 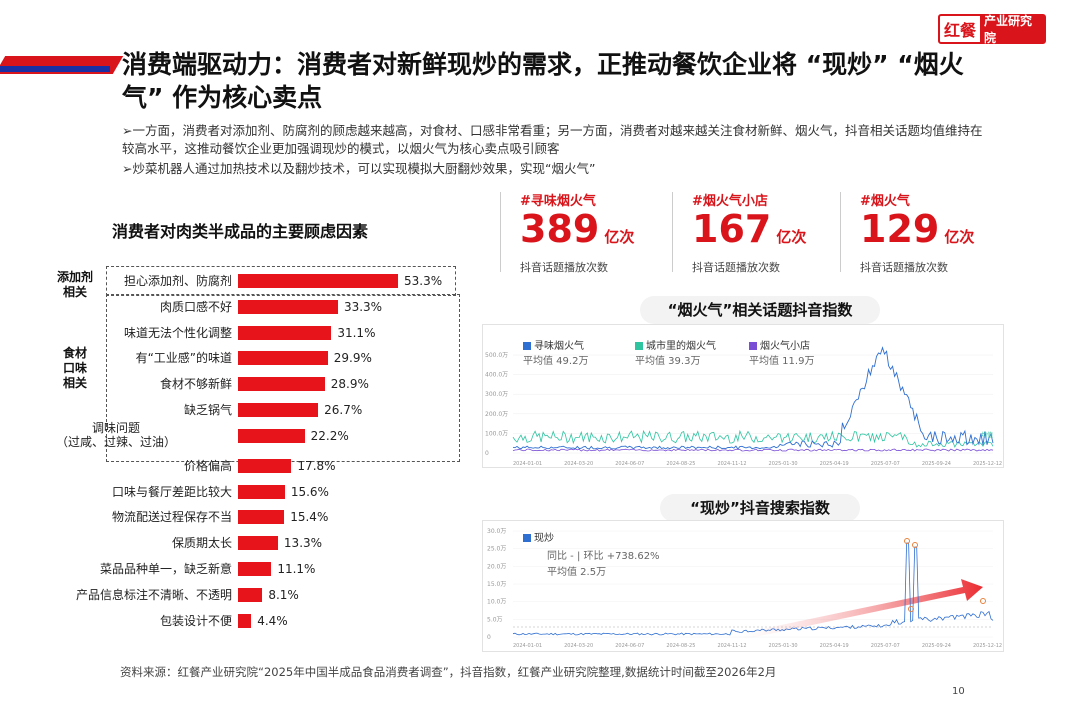 I want to click on bar-value-label: 53.3%, so click(x=423, y=281).